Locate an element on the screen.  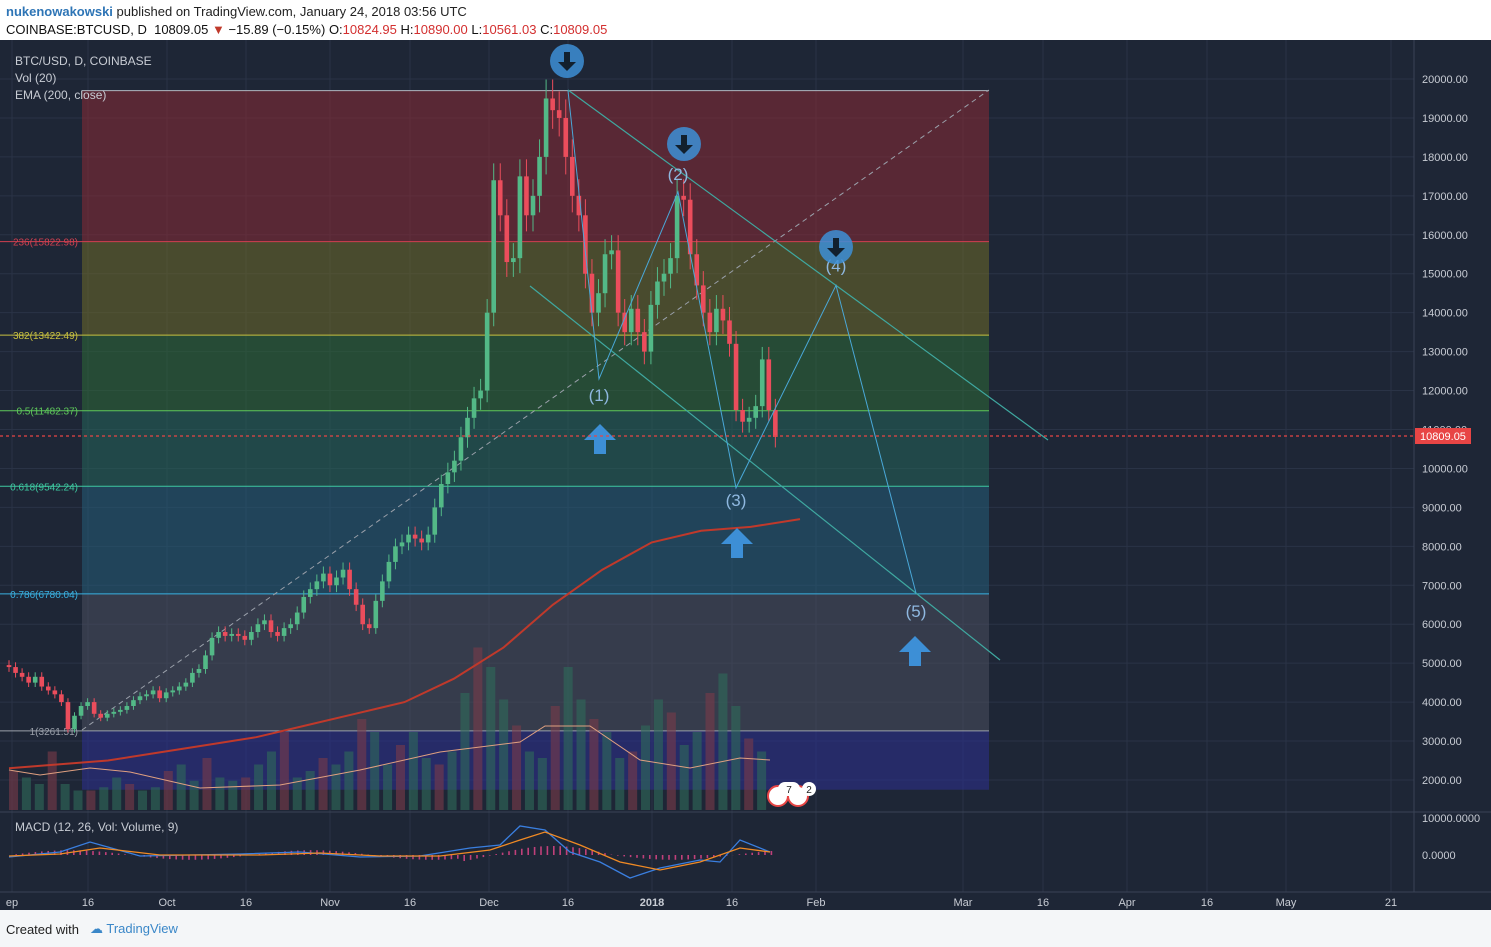
y-tick-label: 4000.00 is located at coordinates (1442, 703).